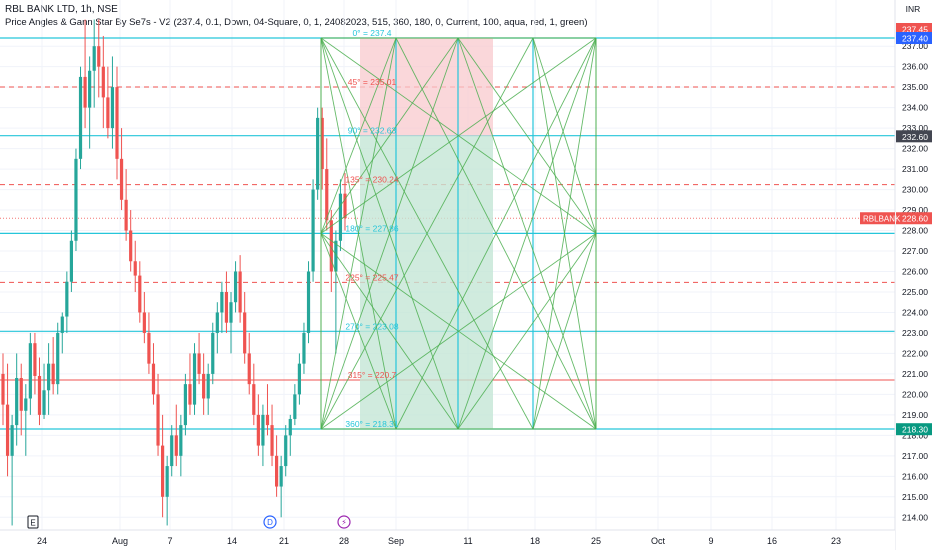 Image resolution: width=932 pixels, height=550 pixels. What do you see at coordinates (447, 539) in the screenshot?
I see `time-axis: 24 Aug 7 14 21 28 Sep 11 18 25 Oct 9 16 23` at bounding box center [447, 539].